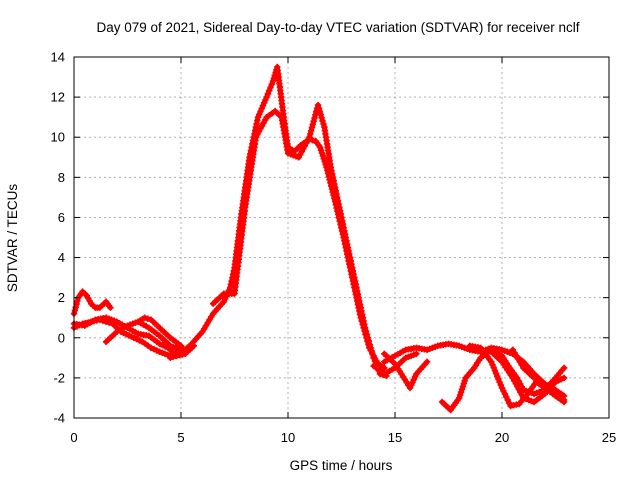 Image resolution: width=640 pixels, height=480 pixels. What do you see at coordinates (288, 437) in the screenshot?
I see `x-tick-label: 10` at bounding box center [288, 437].